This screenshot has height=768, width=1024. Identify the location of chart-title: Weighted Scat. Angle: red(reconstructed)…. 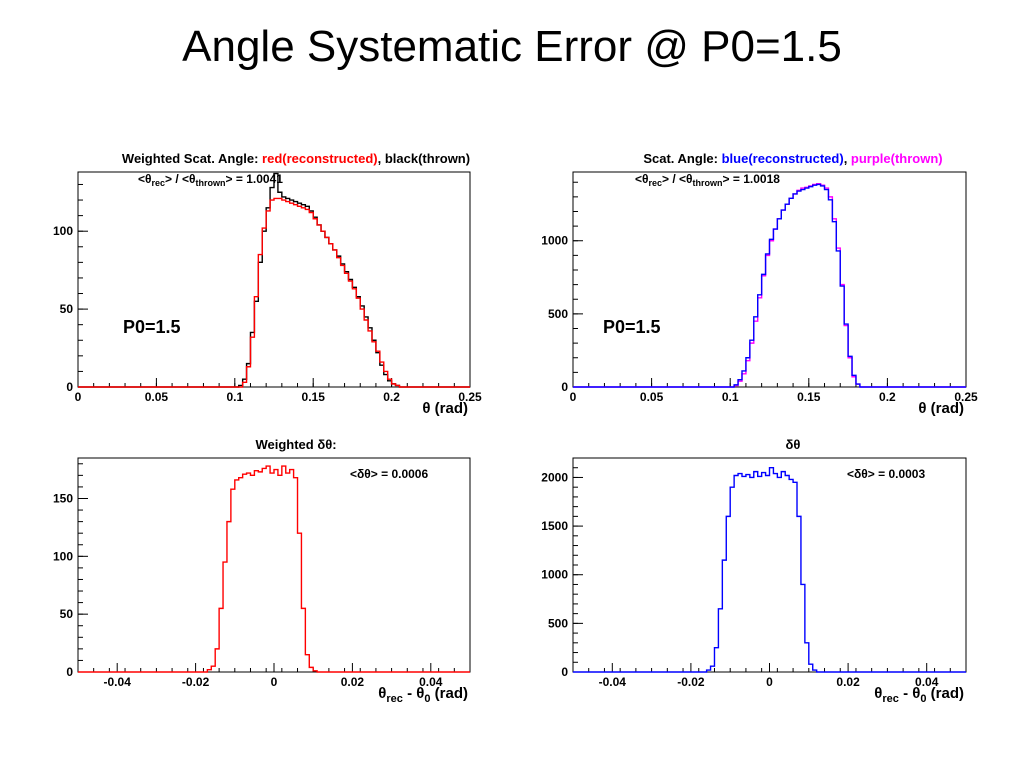
(296, 158).